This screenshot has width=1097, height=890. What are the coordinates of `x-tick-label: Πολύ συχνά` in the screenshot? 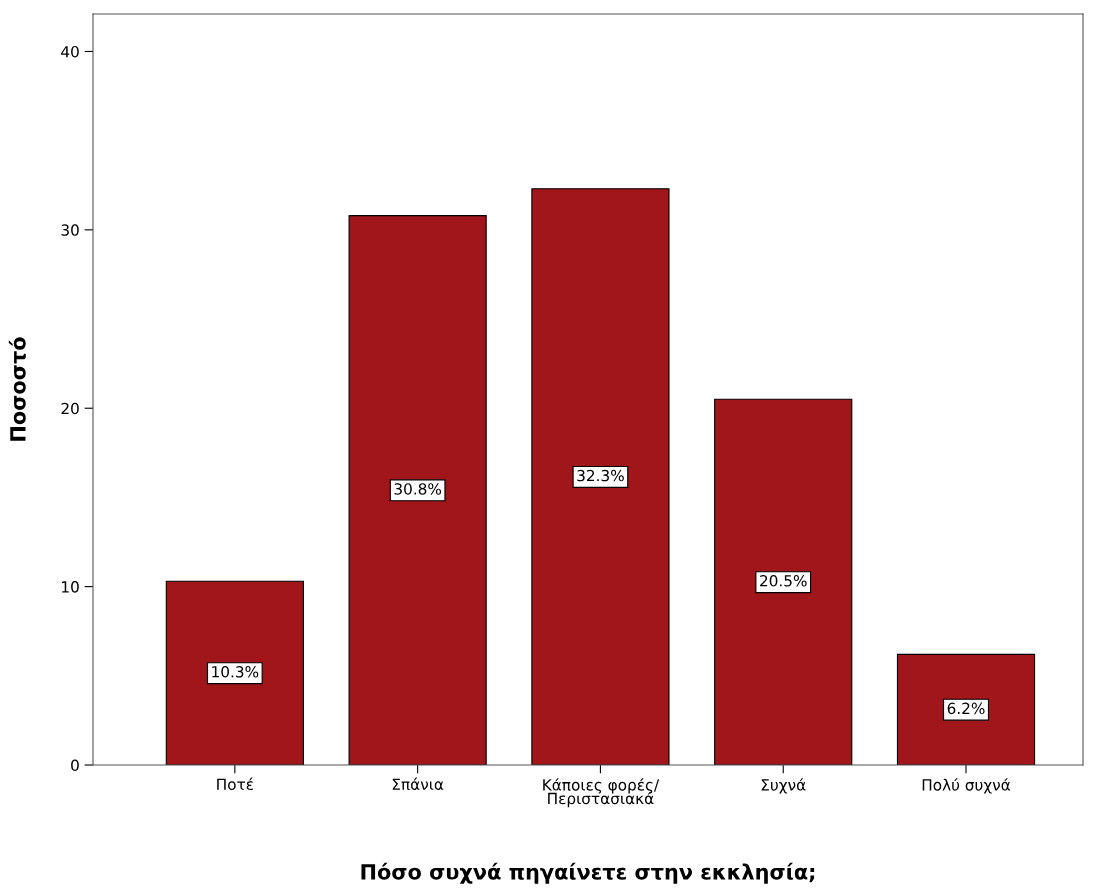 It's located at (966, 786).